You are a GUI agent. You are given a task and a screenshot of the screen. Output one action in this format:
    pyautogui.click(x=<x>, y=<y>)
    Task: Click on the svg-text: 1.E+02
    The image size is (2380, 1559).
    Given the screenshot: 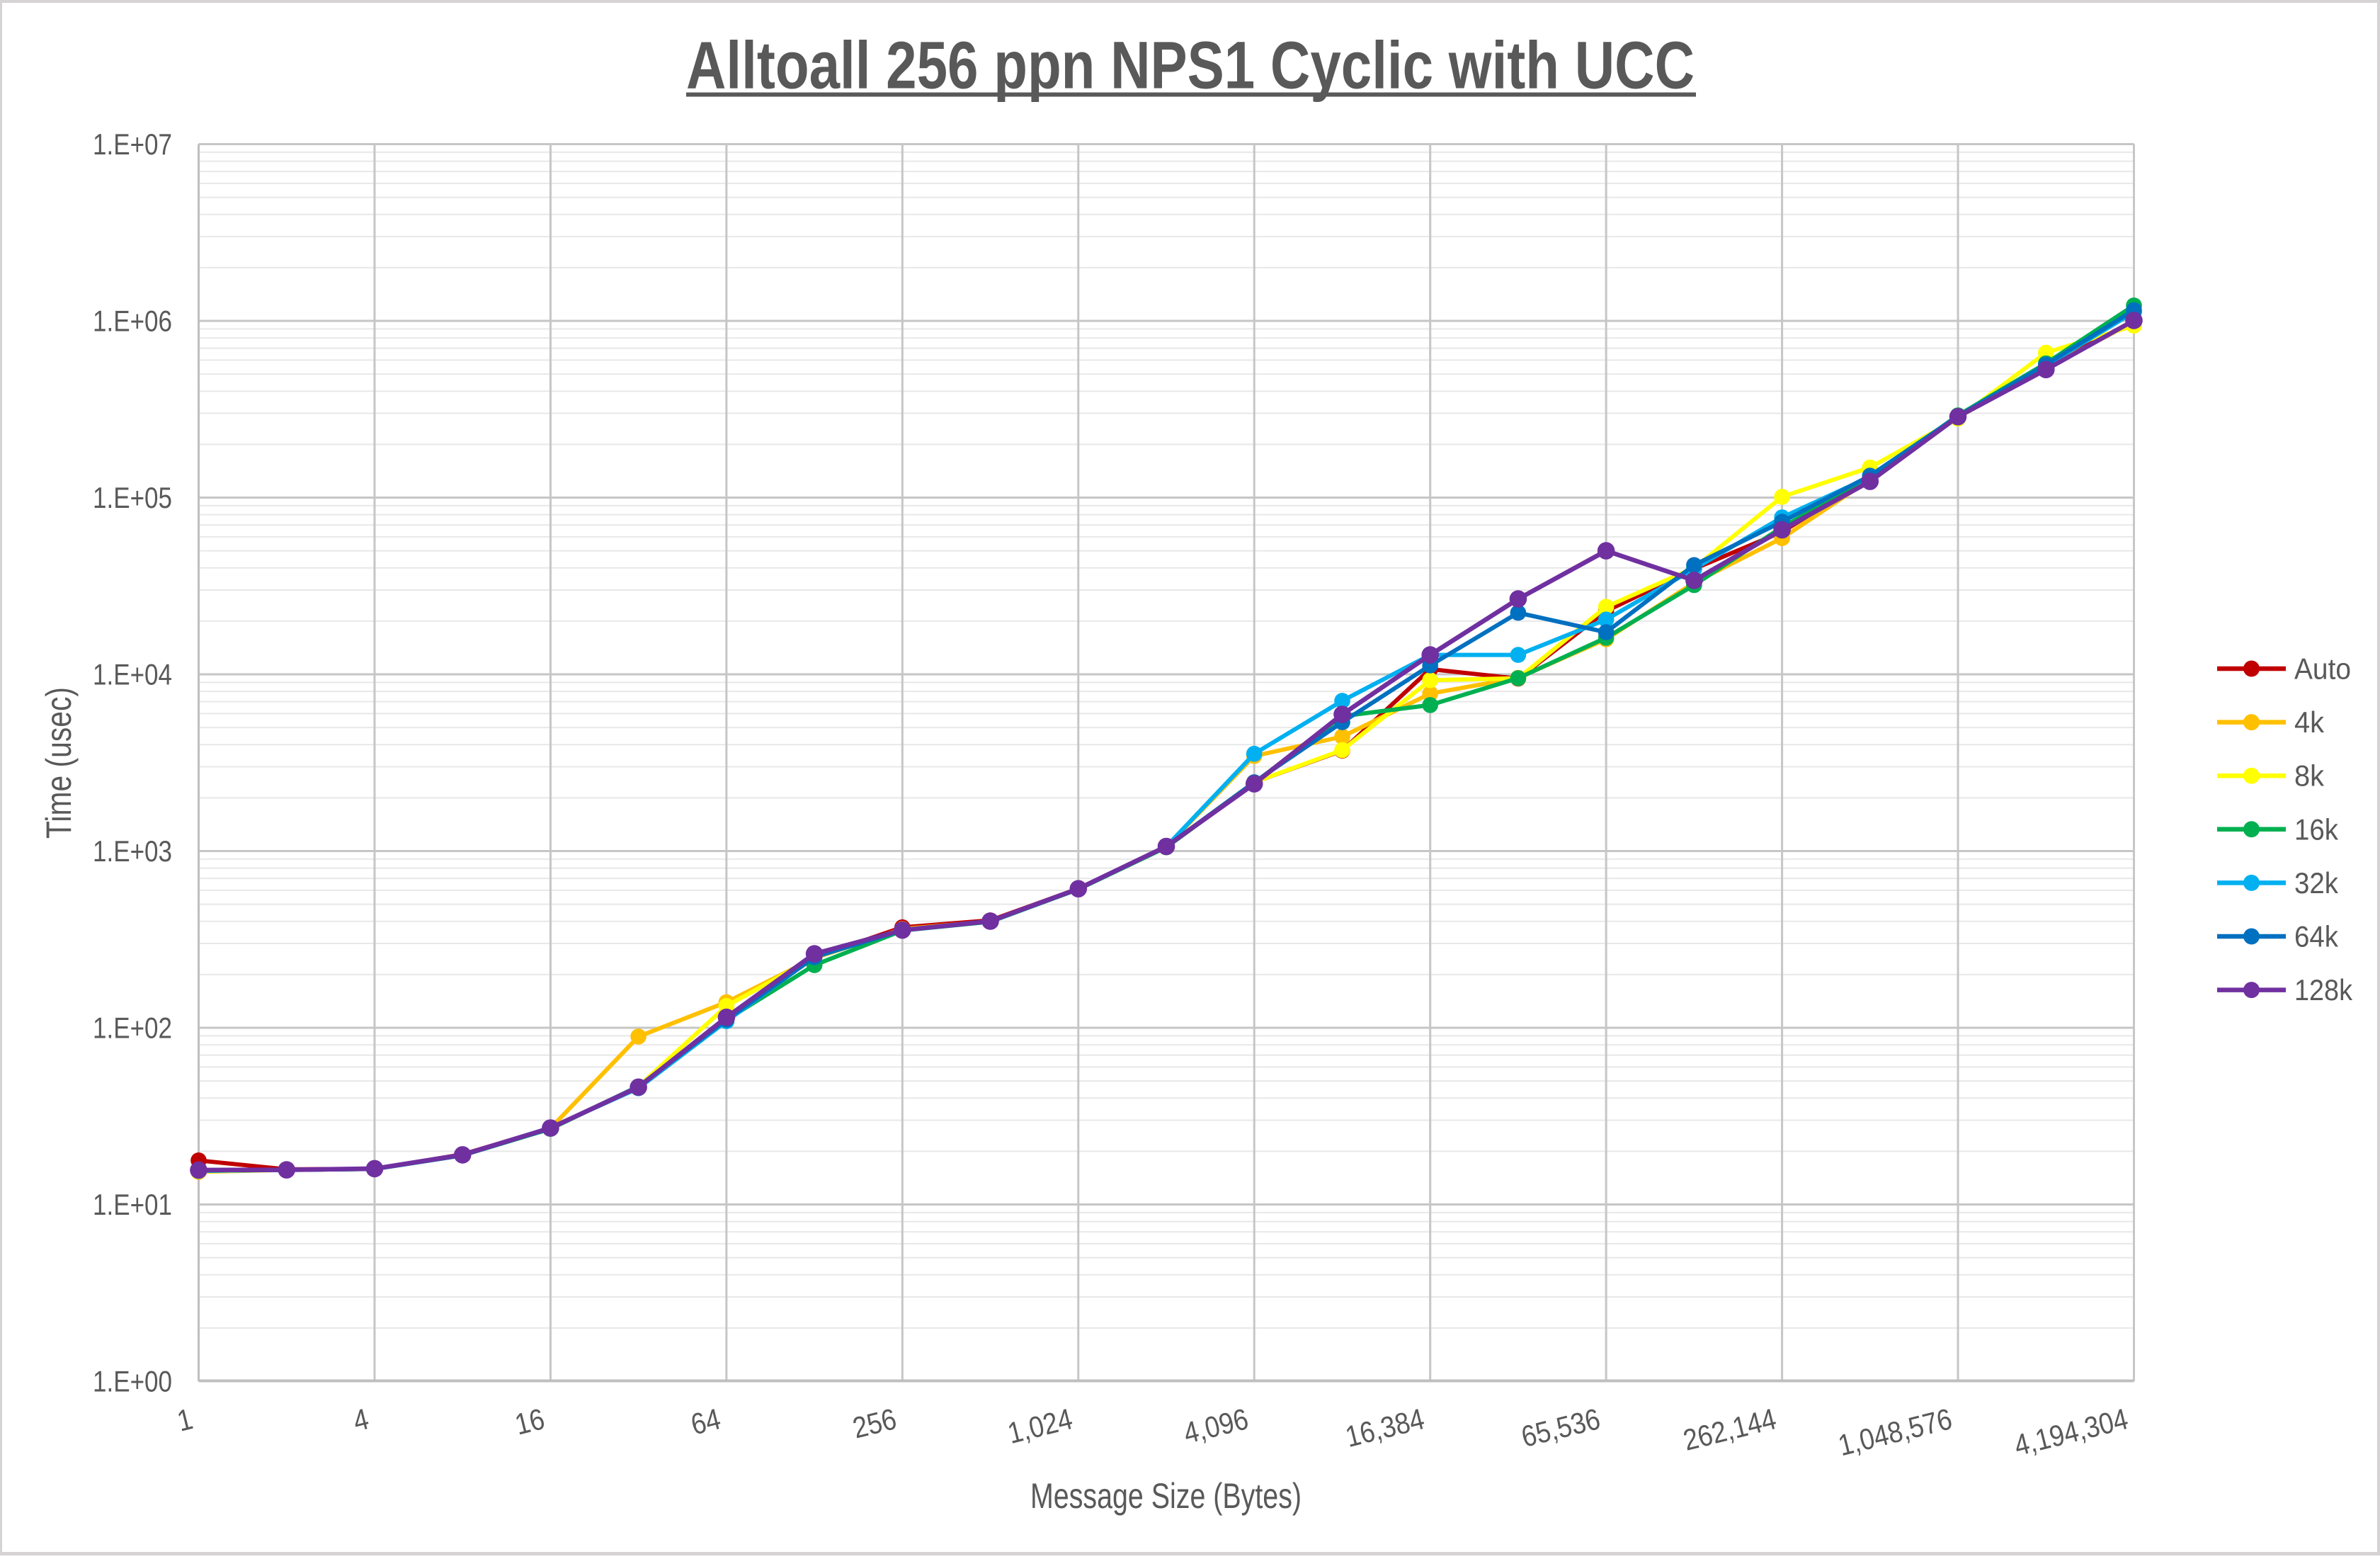 What is the action you would take?
    pyautogui.click(x=132, y=1028)
    